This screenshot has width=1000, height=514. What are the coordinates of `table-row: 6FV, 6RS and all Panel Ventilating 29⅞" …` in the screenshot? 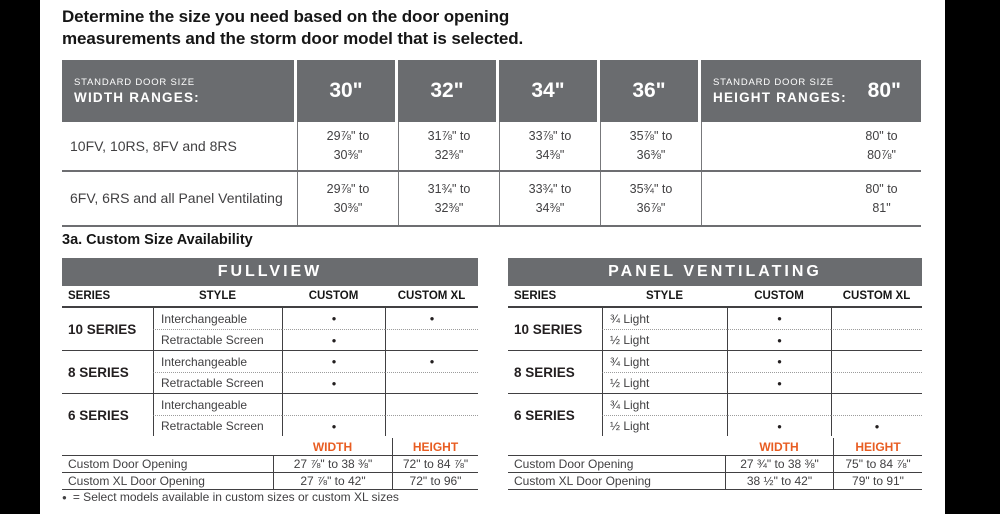 It's located at (491, 199).